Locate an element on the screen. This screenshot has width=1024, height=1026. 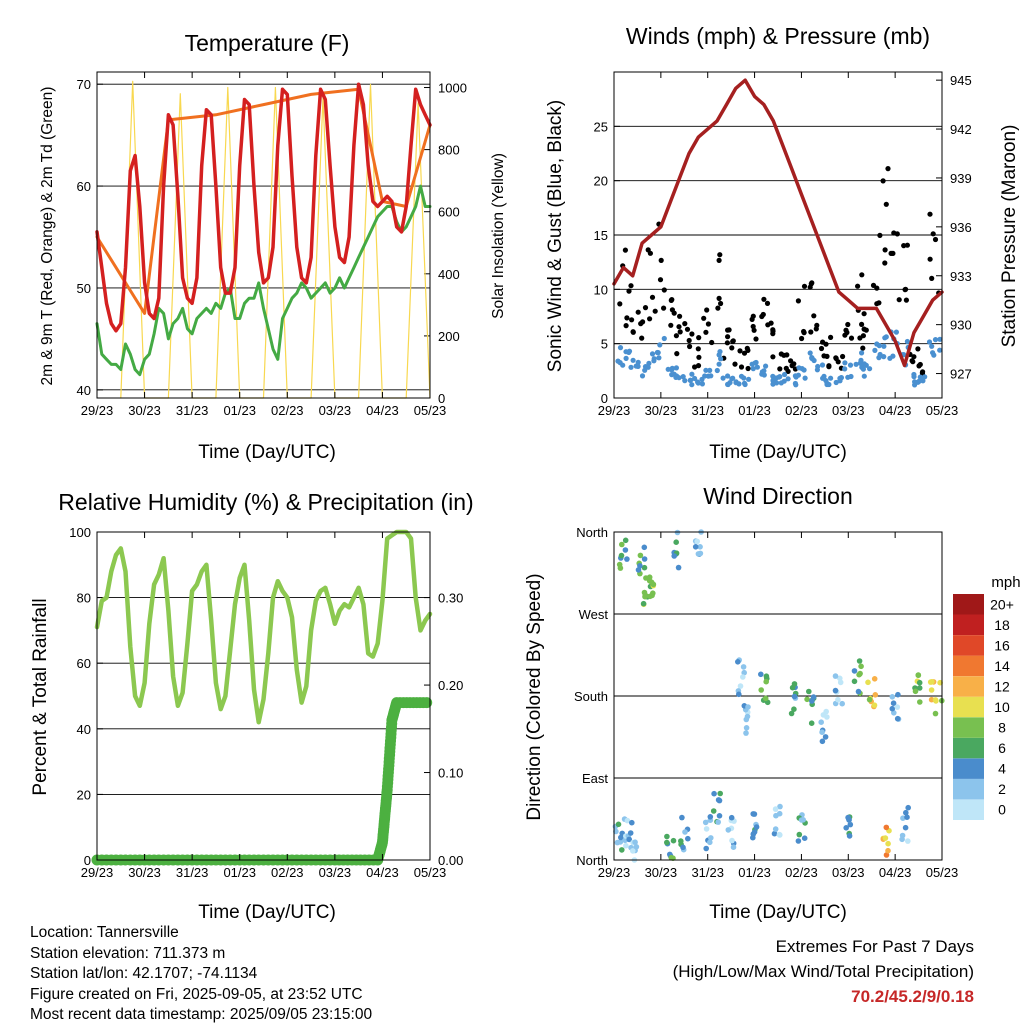
winds-x-tick-label: 05/23 is located at coordinates (942, 410).